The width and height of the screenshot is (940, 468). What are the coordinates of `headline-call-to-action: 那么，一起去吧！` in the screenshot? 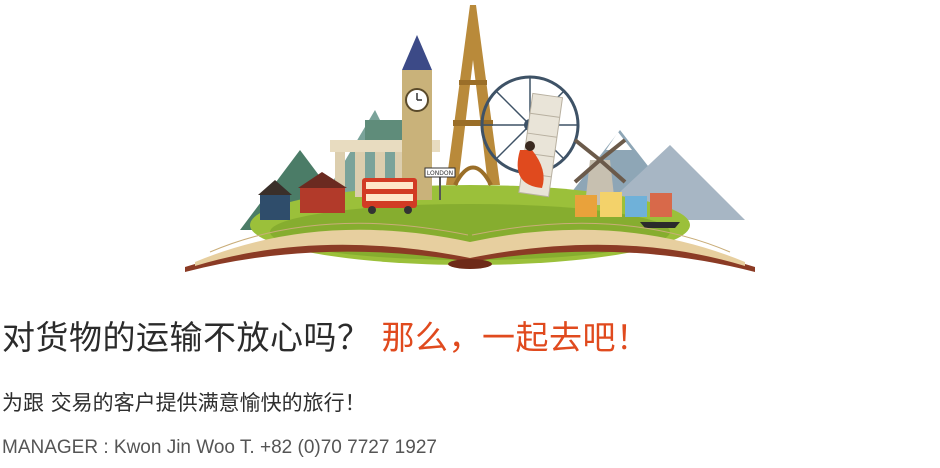 It's located at (515, 337).